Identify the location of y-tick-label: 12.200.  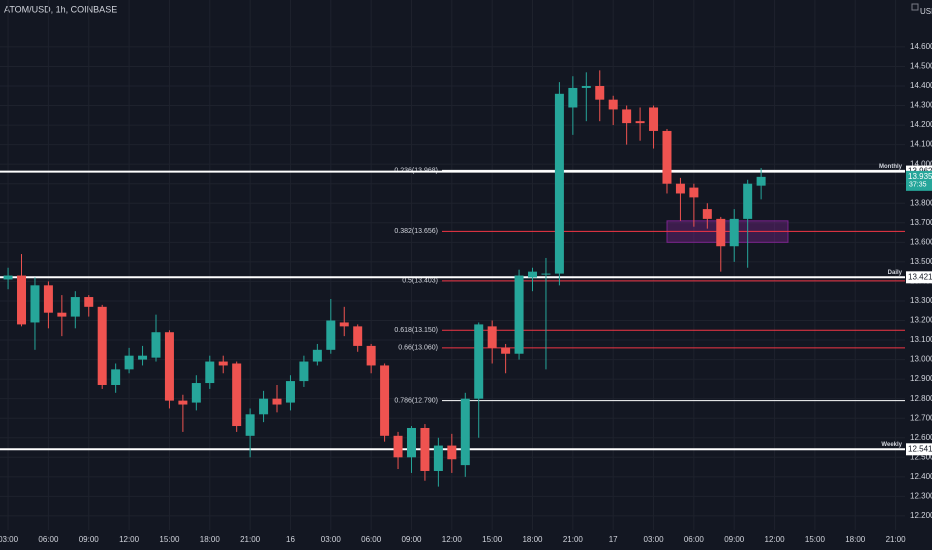
(921, 515).